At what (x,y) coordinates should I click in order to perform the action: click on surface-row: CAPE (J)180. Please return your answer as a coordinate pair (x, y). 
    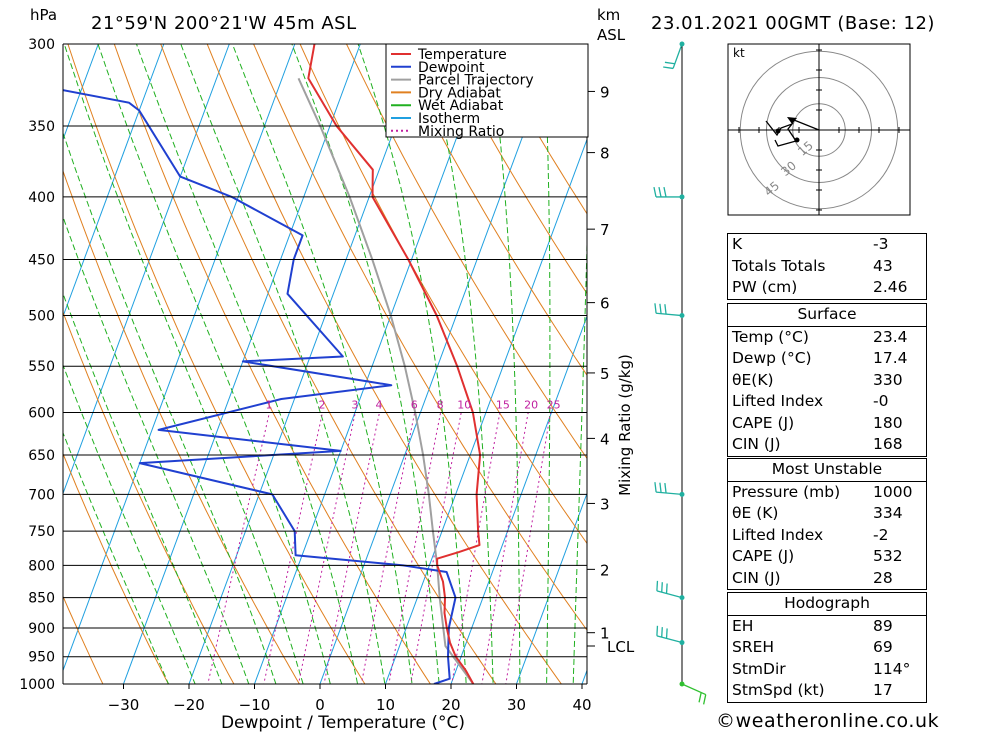
    Looking at the image, I should click on (827, 424).